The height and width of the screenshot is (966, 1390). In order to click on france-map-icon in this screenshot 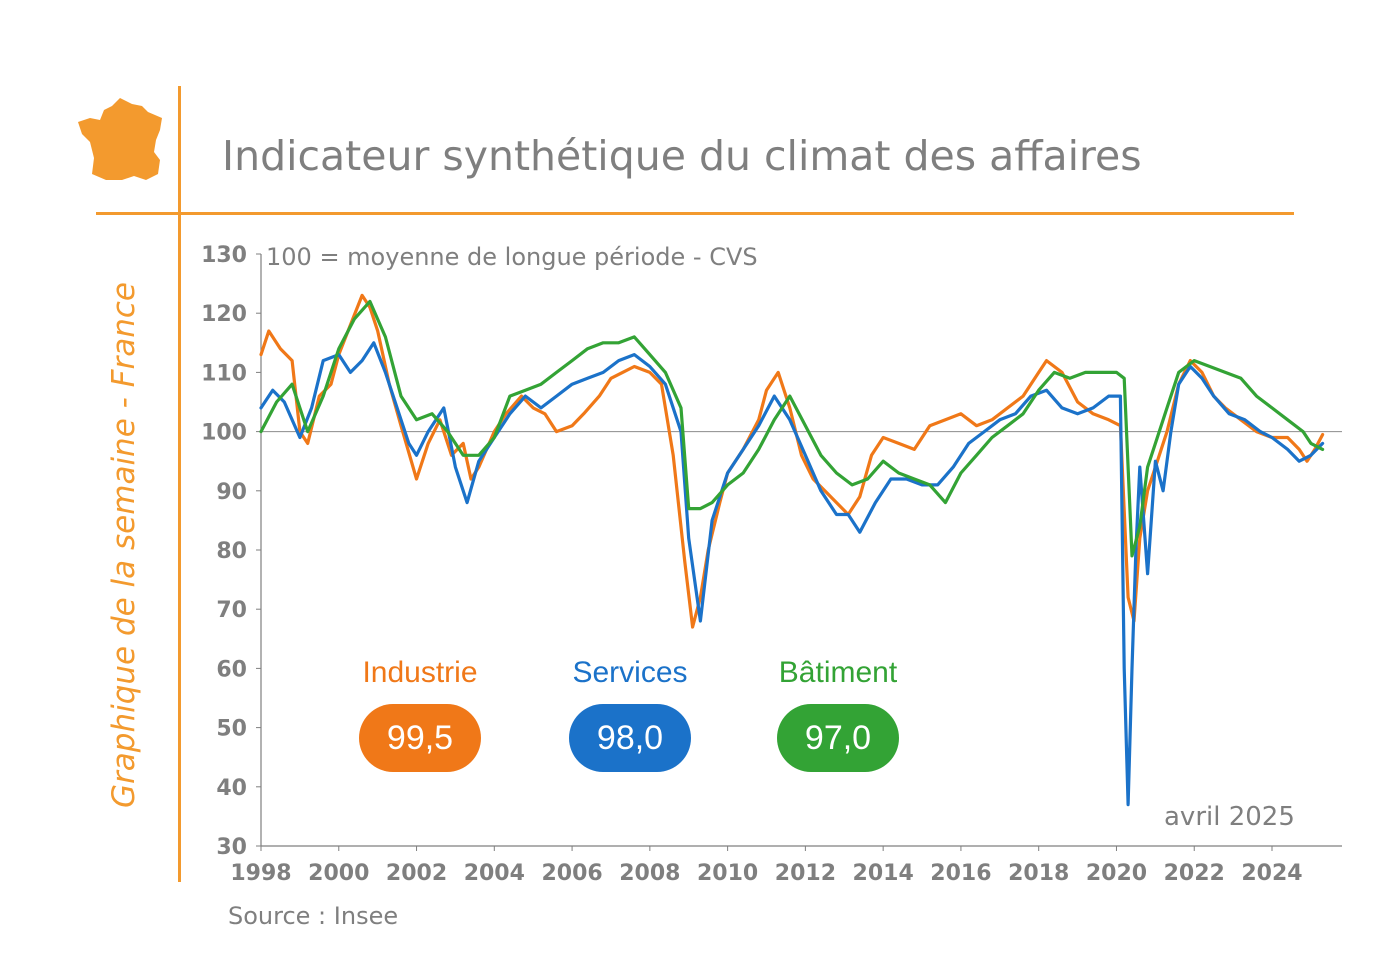, I will do `click(120, 139)`.